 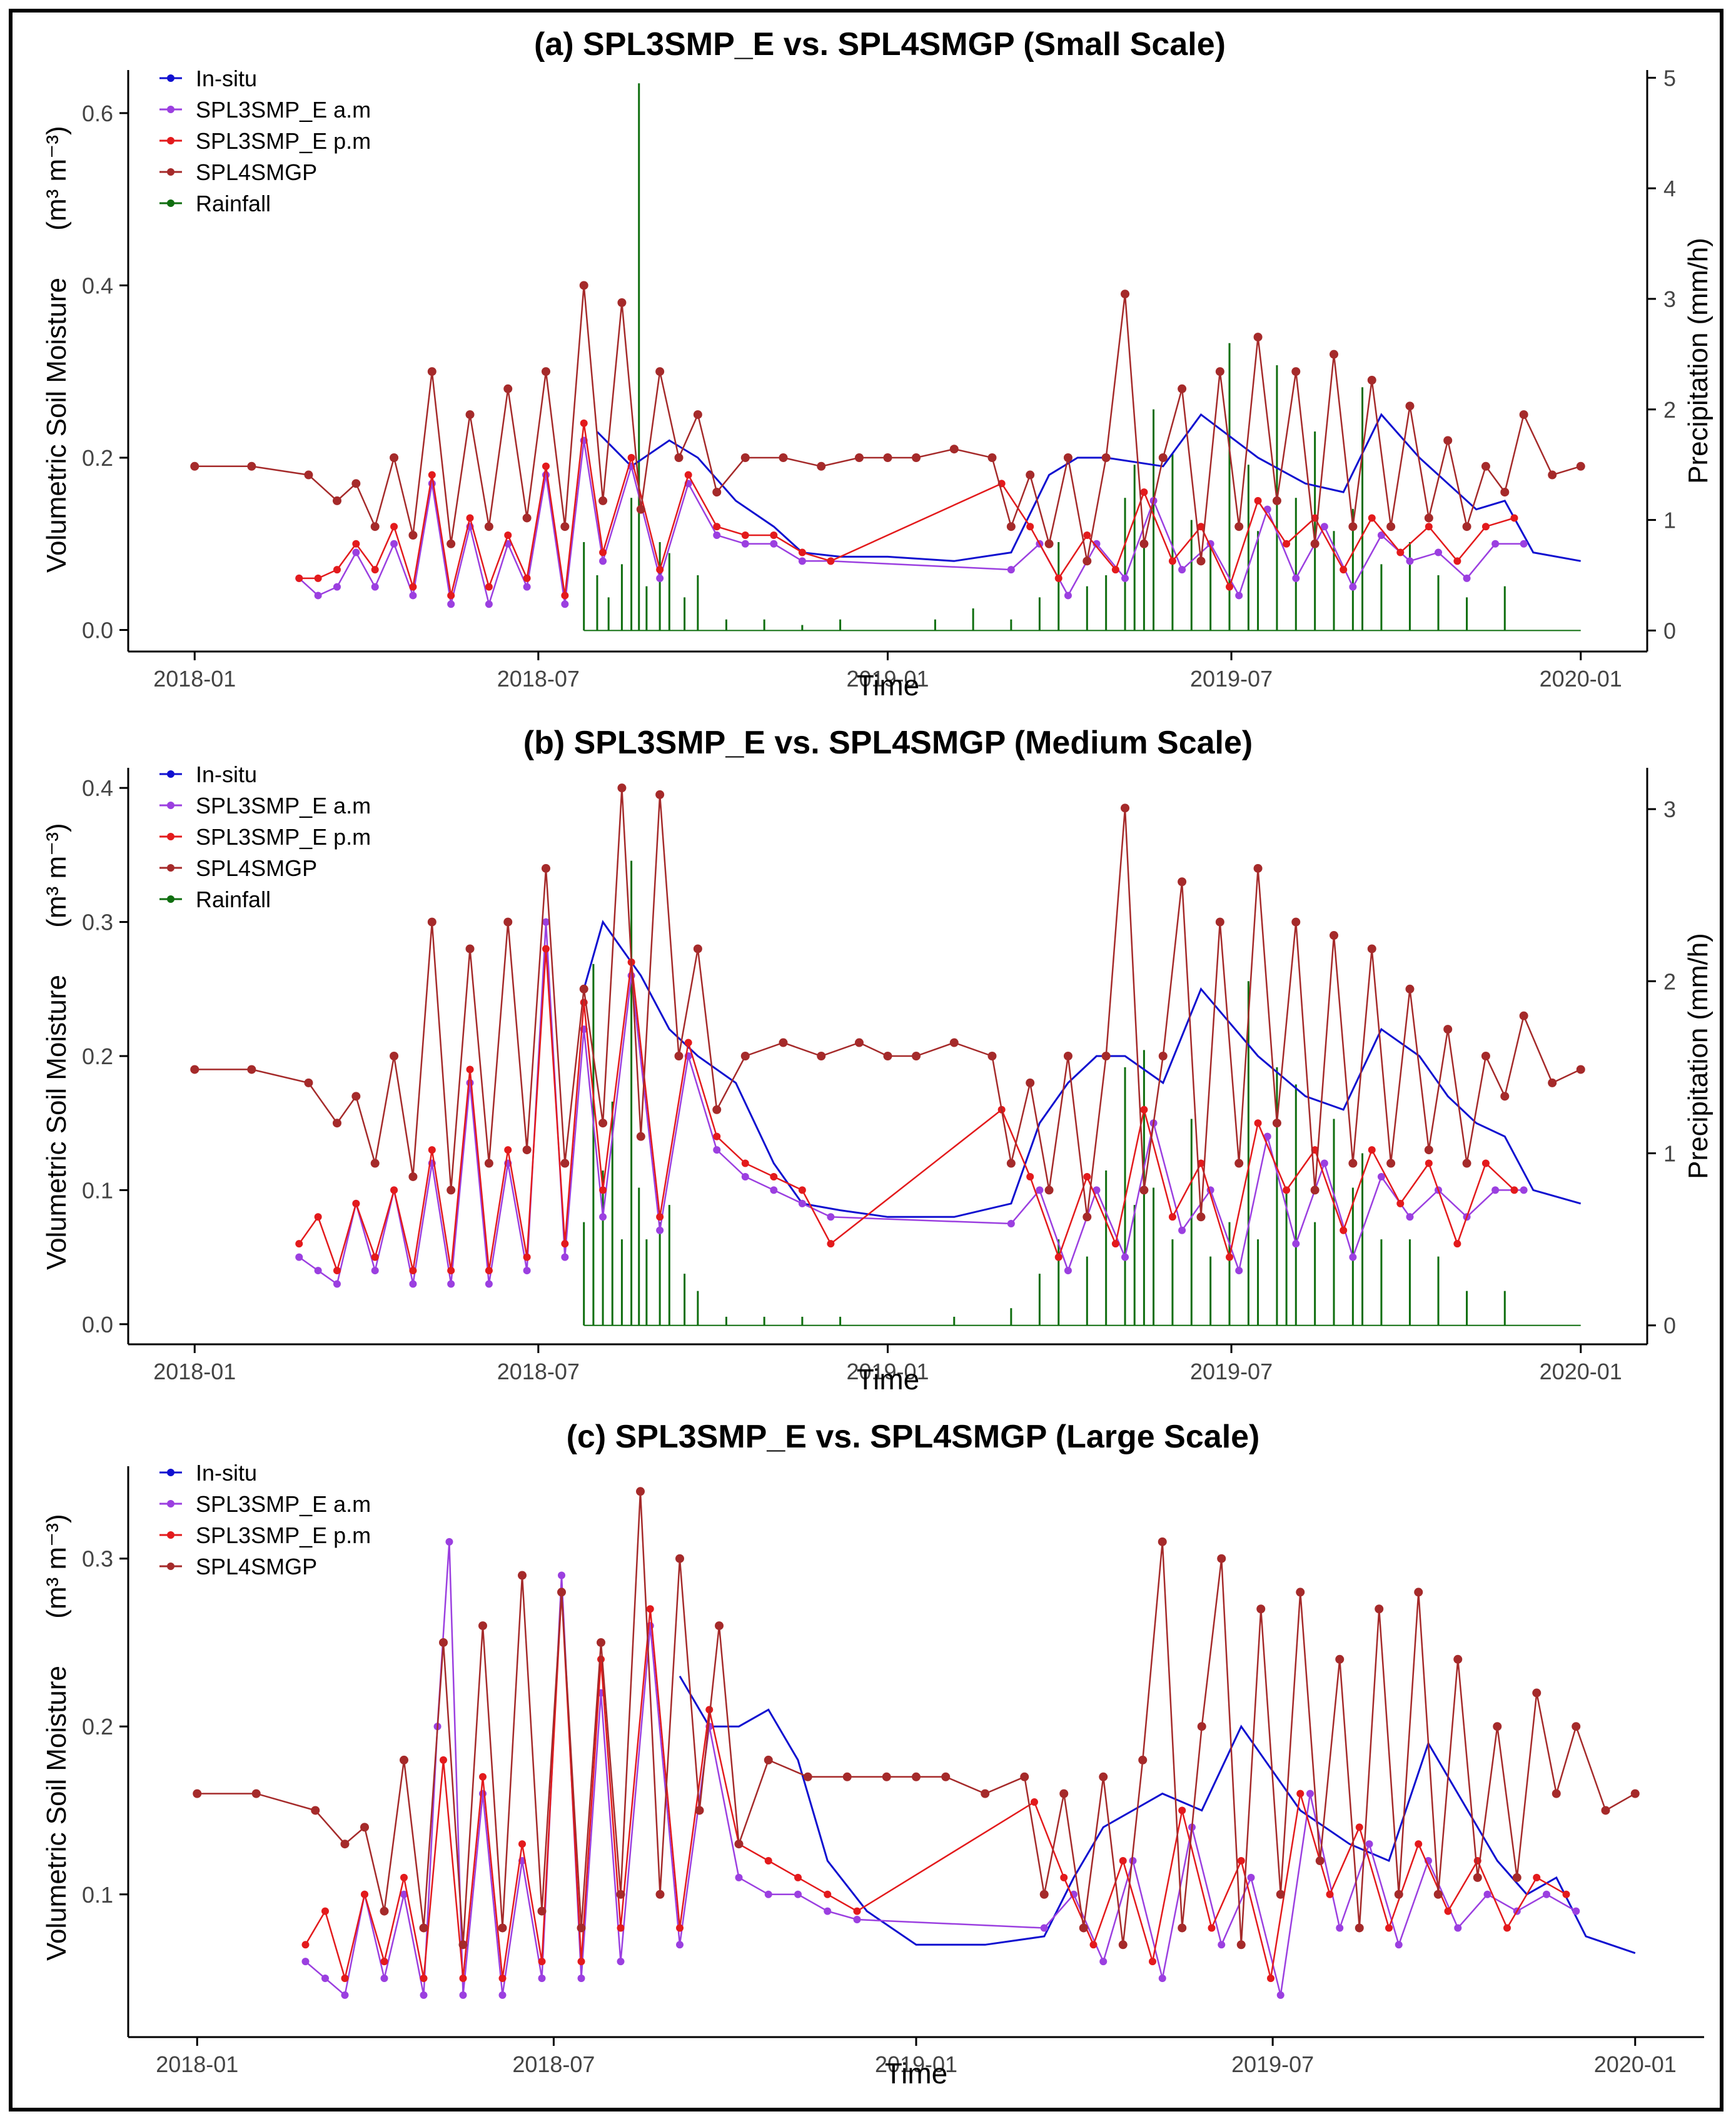 I want to click on panel-c-y-tick-label: 0.2, so click(x=98, y=1726).